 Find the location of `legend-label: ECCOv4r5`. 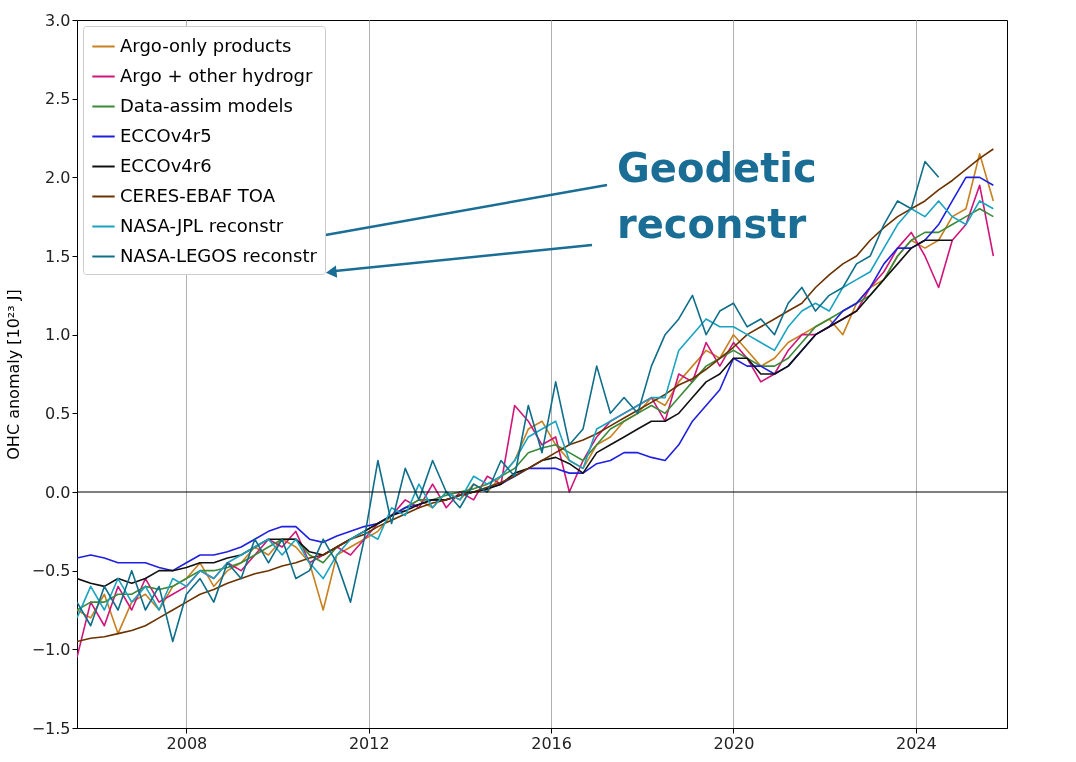

legend-label: ECCOv4r5 is located at coordinates (166, 135).